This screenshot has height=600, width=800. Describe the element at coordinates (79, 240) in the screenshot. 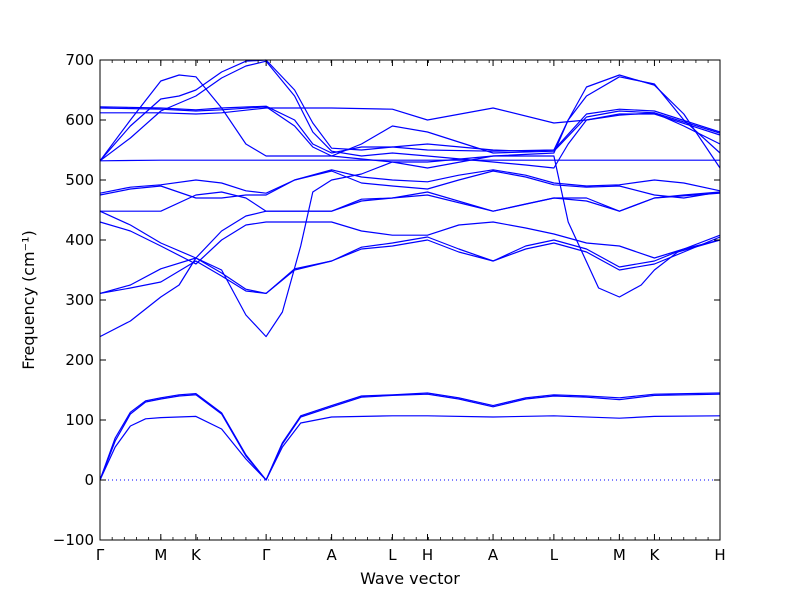

I see `y-tick-label: 400` at that location.